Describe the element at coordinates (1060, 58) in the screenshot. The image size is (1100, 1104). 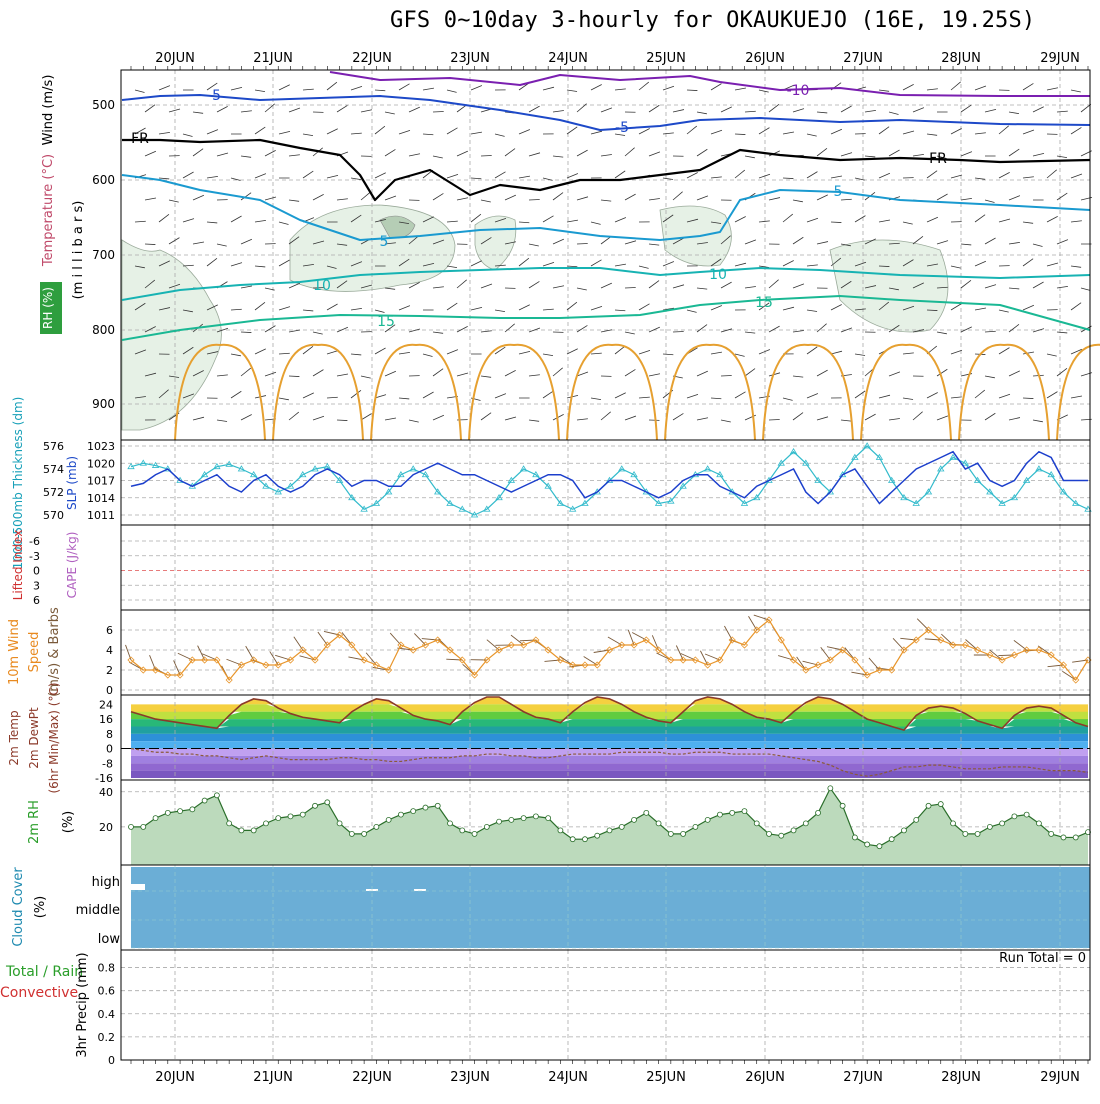
I see `date-label-top: 29JUN` at that location.